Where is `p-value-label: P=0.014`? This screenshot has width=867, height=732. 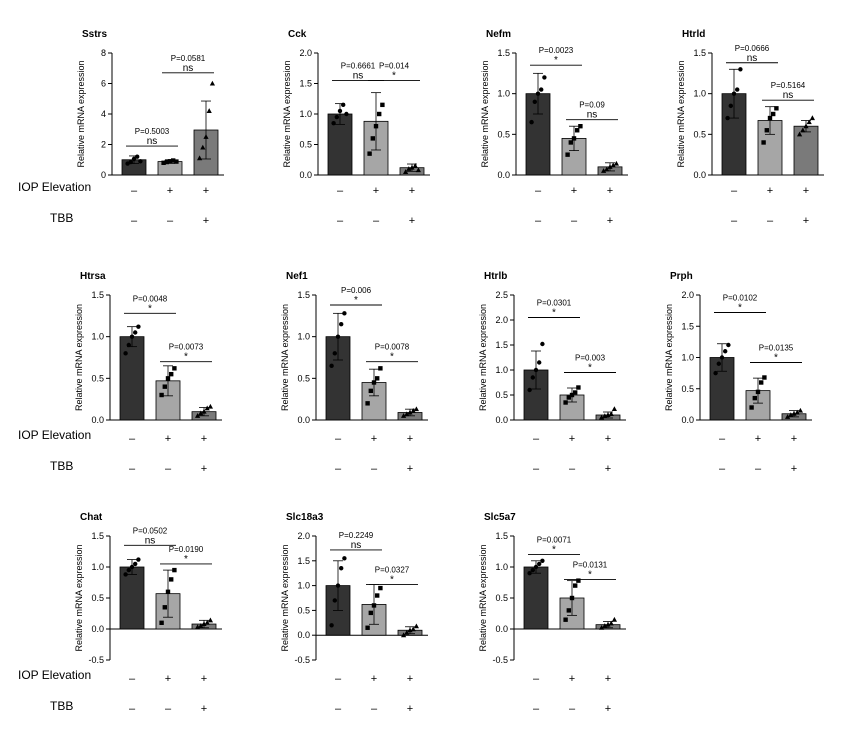 p-value-label: P=0.014 is located at coordinates (394, 65).